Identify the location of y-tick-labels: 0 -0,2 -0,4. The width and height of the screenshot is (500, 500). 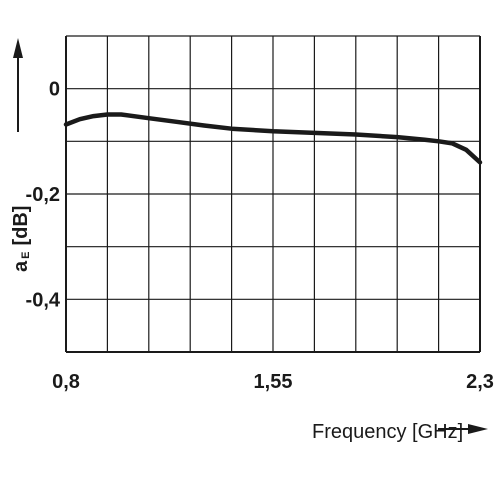
(43, 195).